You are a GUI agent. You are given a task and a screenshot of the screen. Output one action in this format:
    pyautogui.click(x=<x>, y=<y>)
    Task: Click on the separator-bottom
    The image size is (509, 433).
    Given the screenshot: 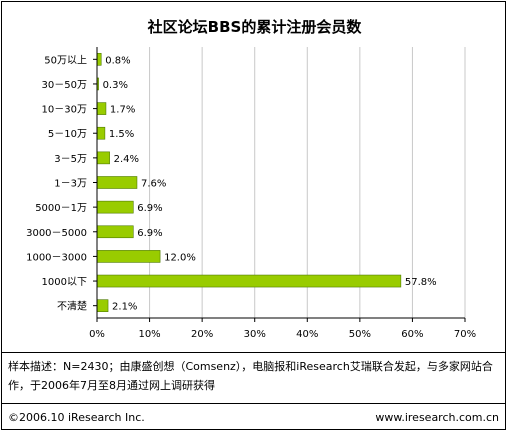 What is the action you would take?
    pyautogui.click(x=253, y=403)
    